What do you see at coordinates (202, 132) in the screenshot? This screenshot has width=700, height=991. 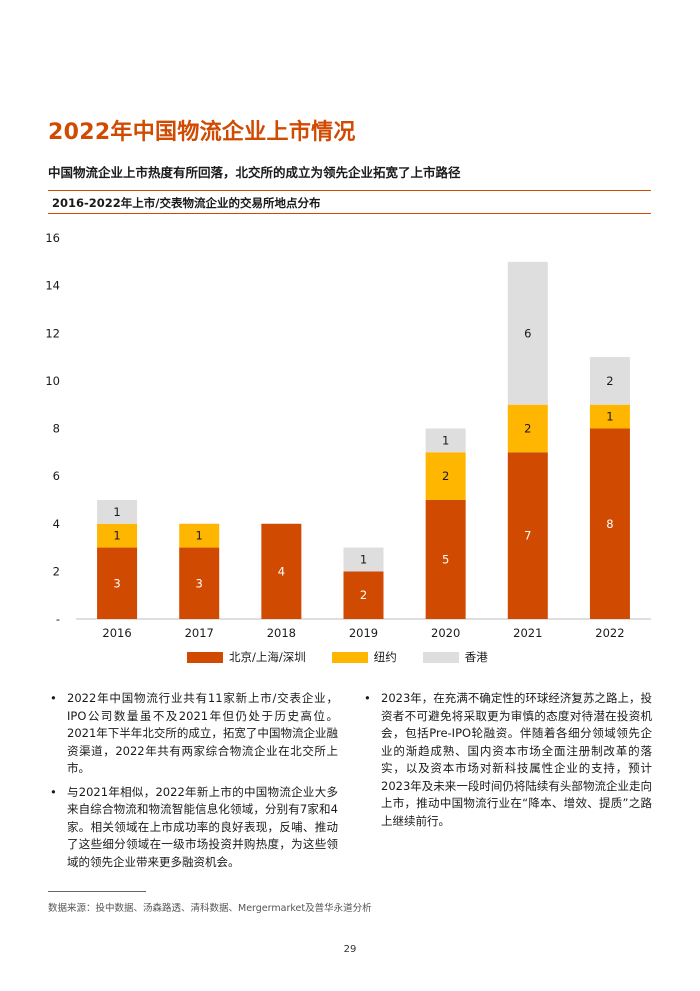 I see `page-title: 2022年中国物流企业上市情况` at bounding box center [202, 132].